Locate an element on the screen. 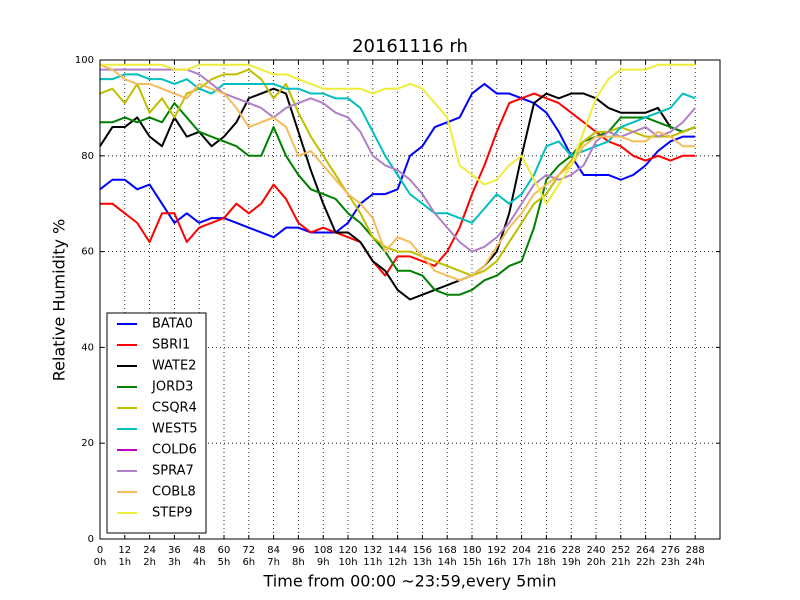 The image size is (800, 600). x-tick-sublabel: 3h is located at coordinates (174, 562).